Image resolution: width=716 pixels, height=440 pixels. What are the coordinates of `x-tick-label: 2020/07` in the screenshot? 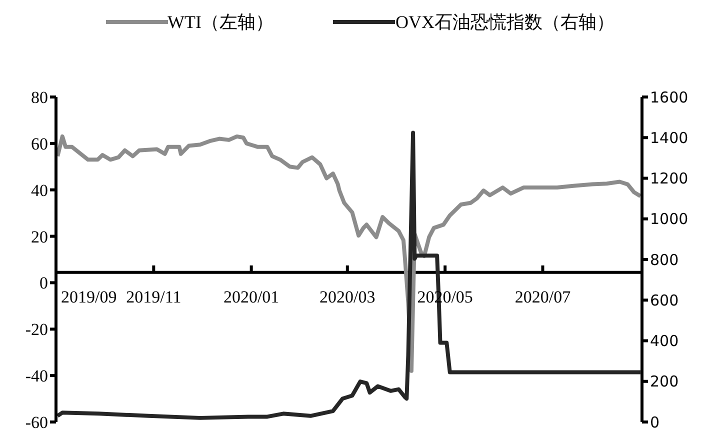 It's located at (543, 296).